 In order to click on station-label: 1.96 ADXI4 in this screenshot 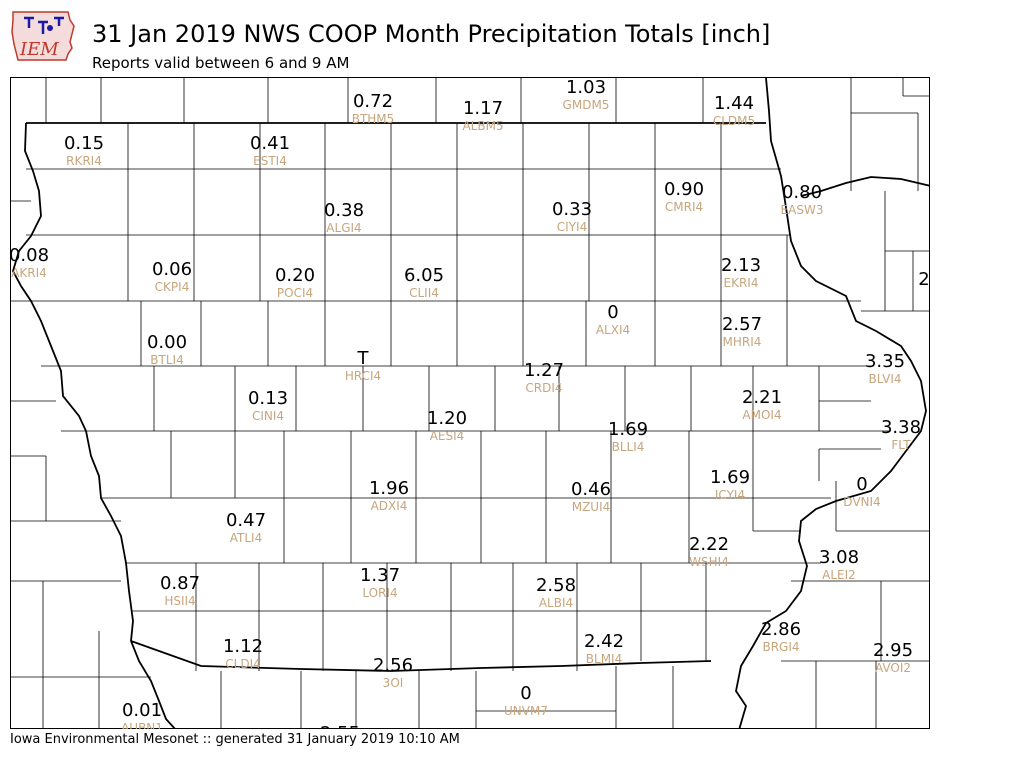, I will do `click(389, 496)`.